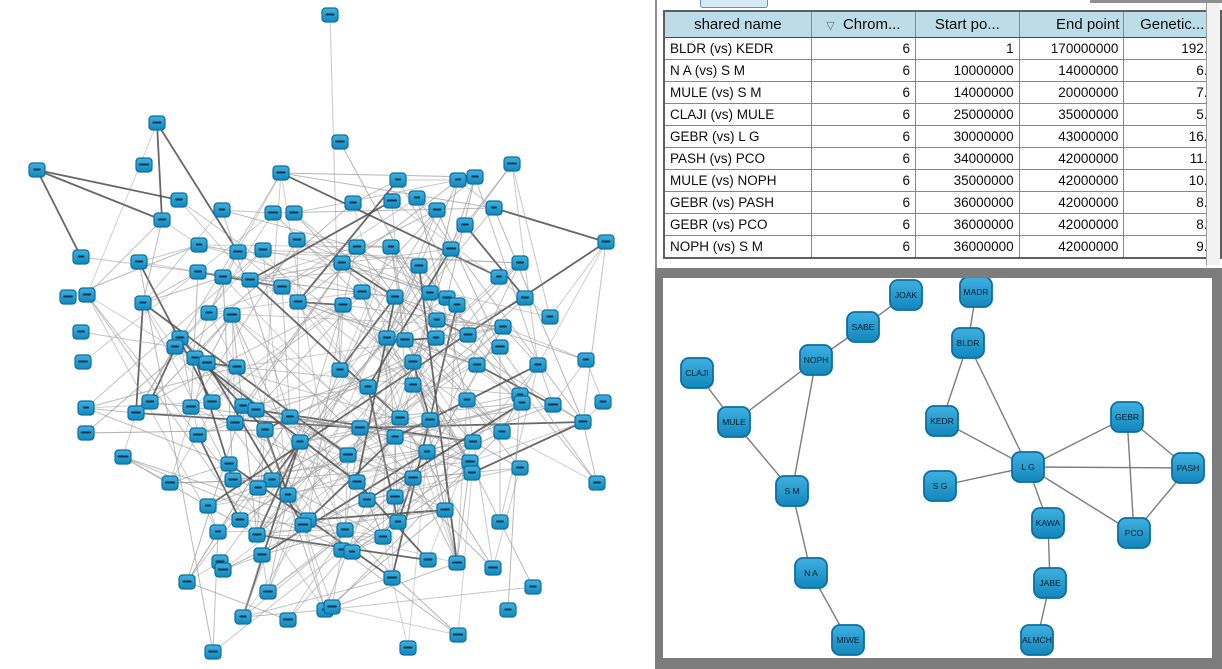  I want to click on table-row: MULE (vs) S M614000000200000007.5, so click(942, 92).